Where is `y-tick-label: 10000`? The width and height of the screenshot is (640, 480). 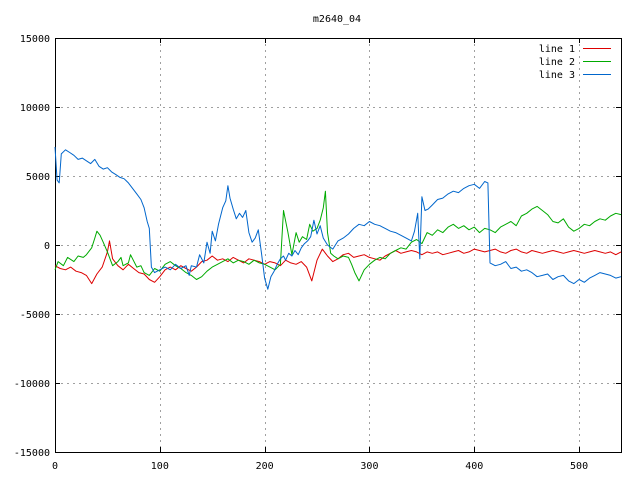 y-tick-label: 10000 is located at coordinates (35, 108).